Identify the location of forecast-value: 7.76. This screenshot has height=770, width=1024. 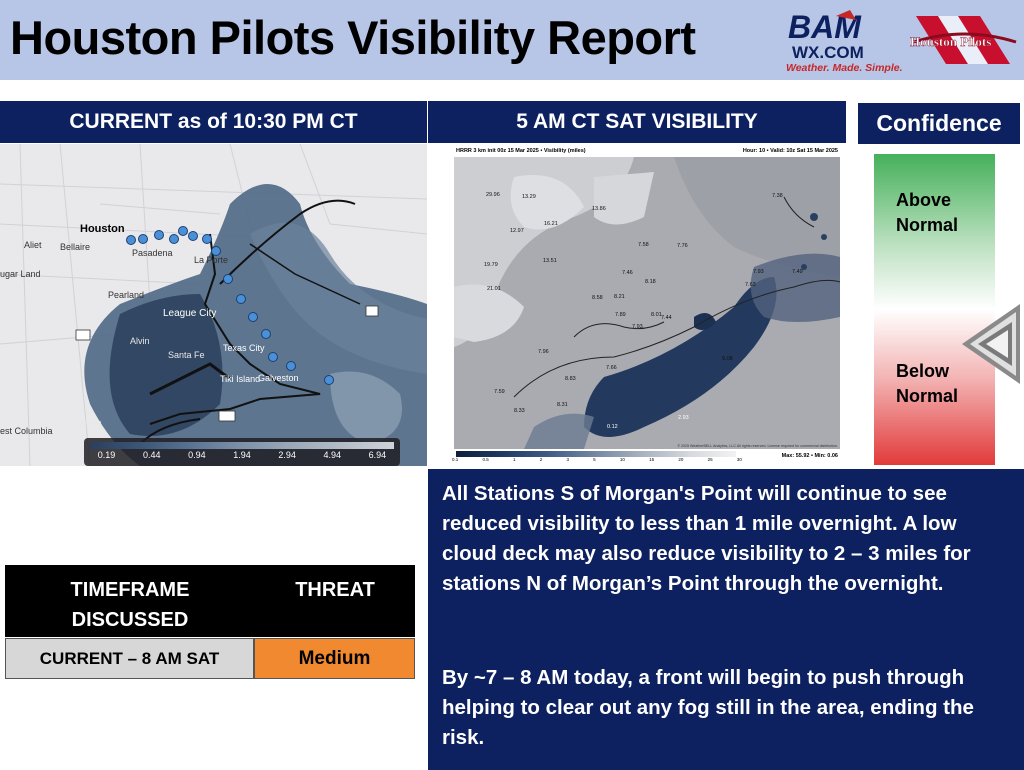
(682, 246).